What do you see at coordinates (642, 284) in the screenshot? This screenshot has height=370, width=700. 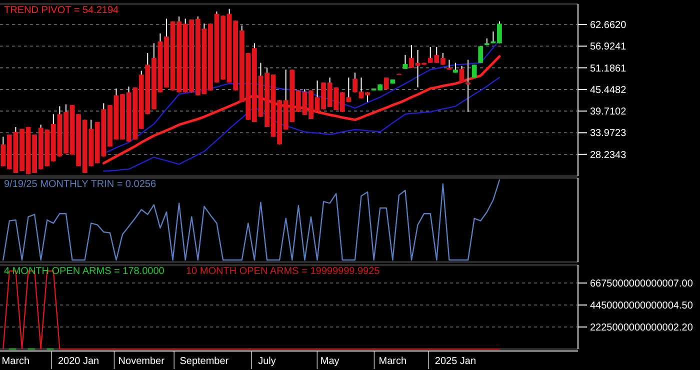 I see `y-tick-label: 6675000000000007.00` at bounding box center [642, 284].